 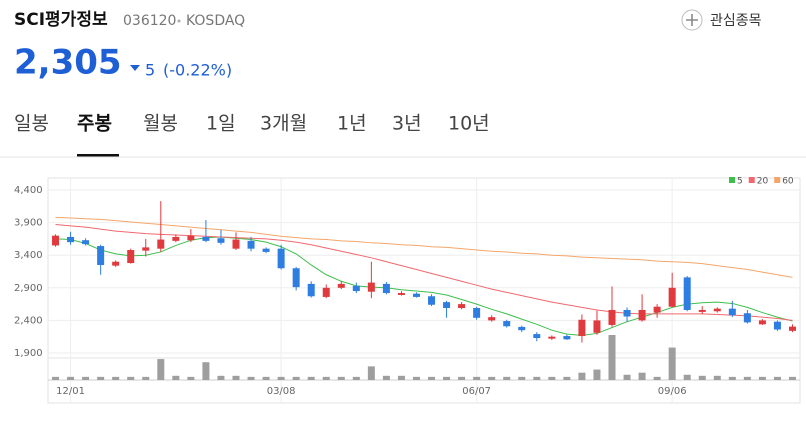 What do you see at coordinates (788, 182) in the screenshot?
I see `legend-label: 60` at bounding box center [788, 182].